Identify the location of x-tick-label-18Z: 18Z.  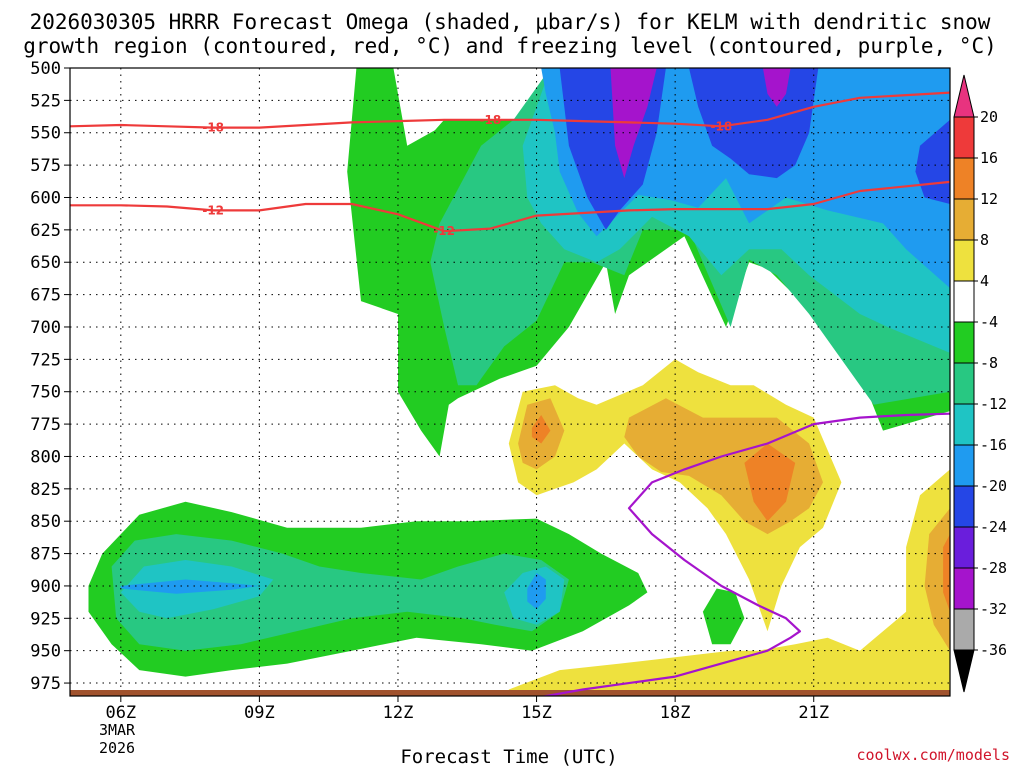
(675, 713).